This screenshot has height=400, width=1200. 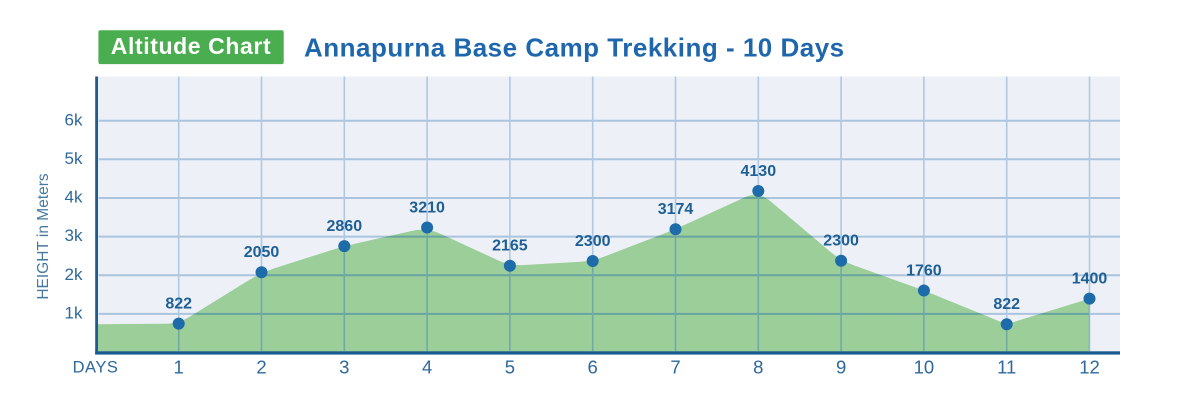 I want to click on svg-text: 7, so click(x=675, y=367).